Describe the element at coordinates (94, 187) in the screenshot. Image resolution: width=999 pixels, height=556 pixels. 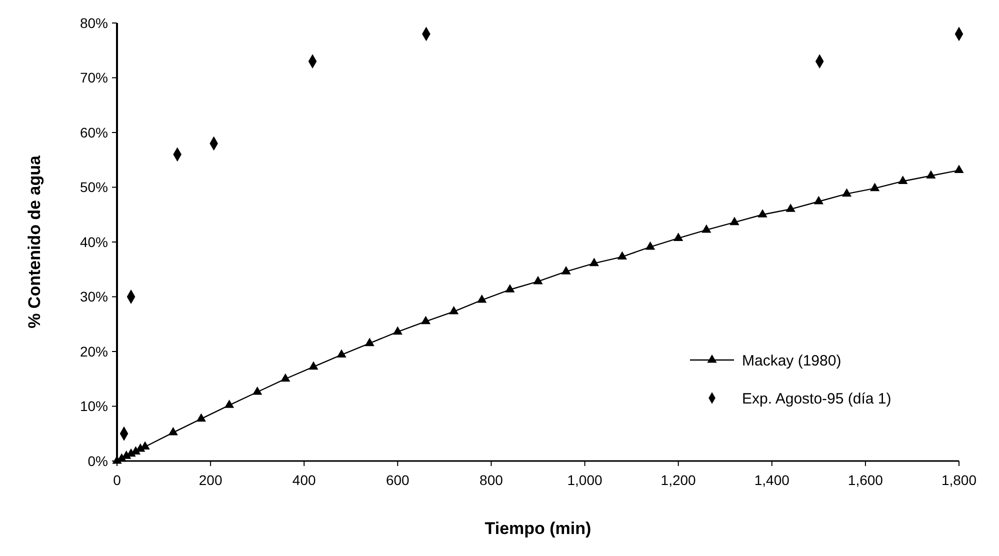
I see `y-tick-label: 50%` at that location.